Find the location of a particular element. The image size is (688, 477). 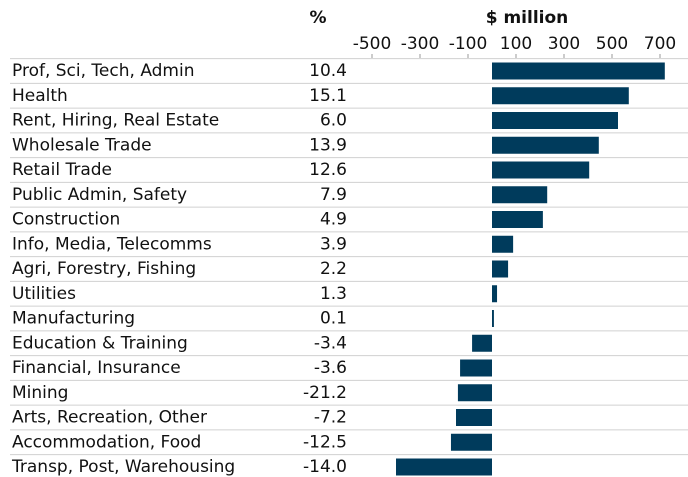

pct-label: -21.2 is located at coordinates (325, 393).